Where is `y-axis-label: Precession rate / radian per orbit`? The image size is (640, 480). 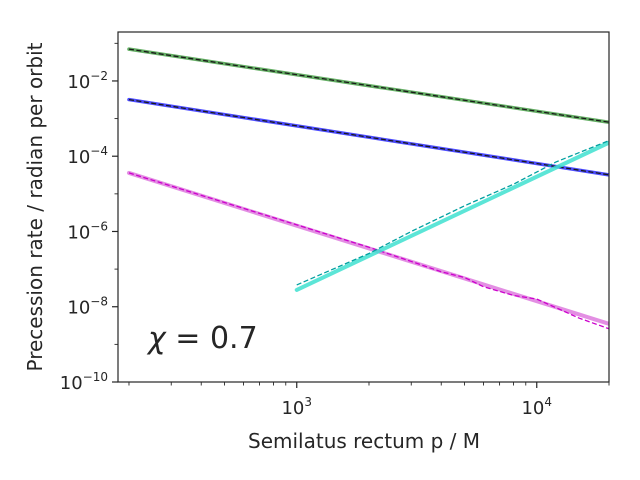 y-axis-label: Precession rate / radian per orbit is located at coordinates (35, 206).